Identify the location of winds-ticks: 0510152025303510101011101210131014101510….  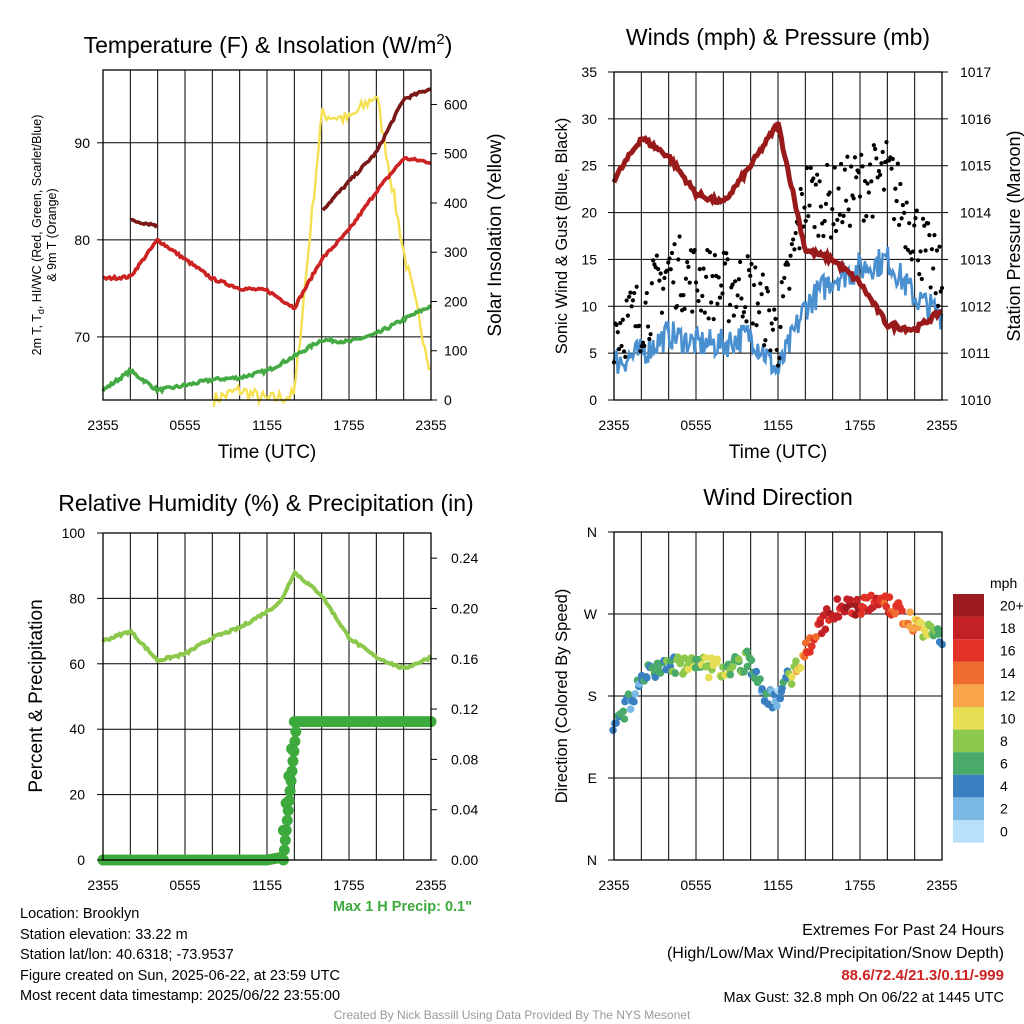
(786, 248).